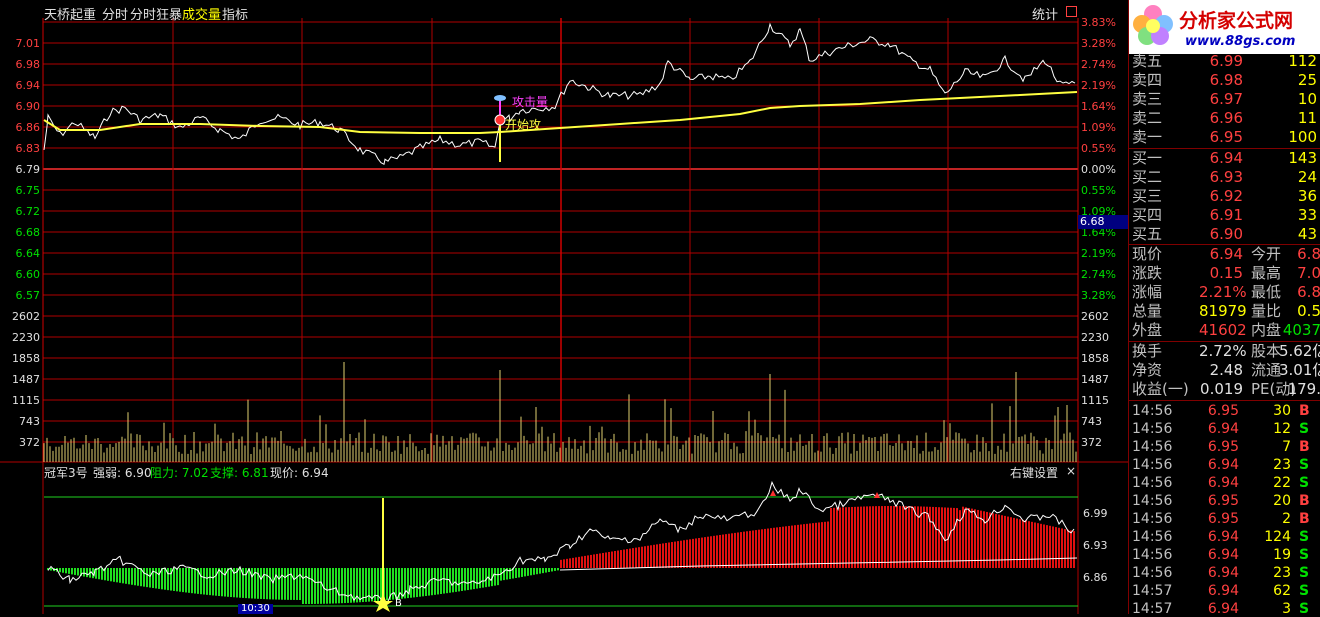  I want to click on start-attack-icon, so click(500, 120).